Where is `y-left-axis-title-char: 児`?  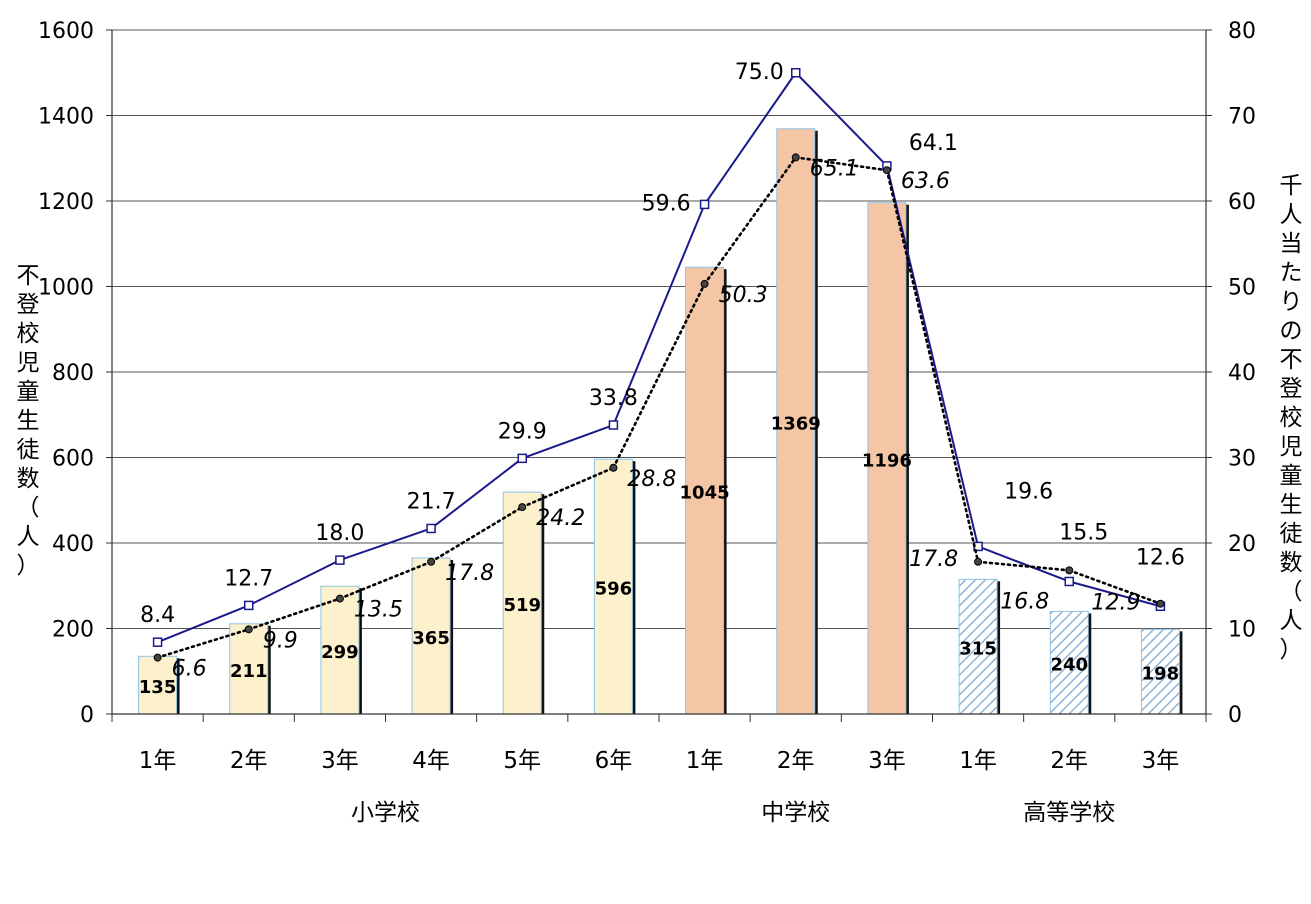 y-left-axis-title-char: 児 is located at coordinates (28, 363).